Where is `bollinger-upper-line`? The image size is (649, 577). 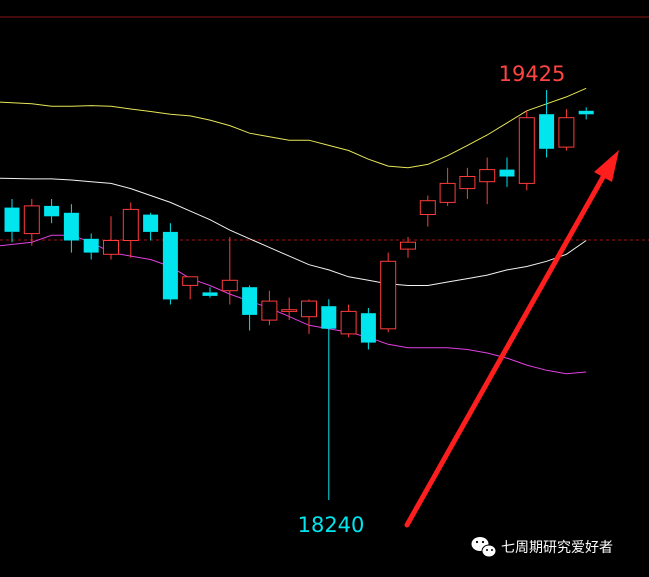
bollinger-upper-line is located at coordinates (293, 128).